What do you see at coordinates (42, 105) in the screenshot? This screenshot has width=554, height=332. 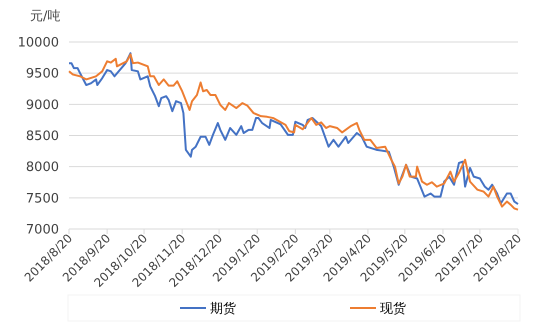 I see `y-tick-label: 9000` at bounding box center [42, 105].